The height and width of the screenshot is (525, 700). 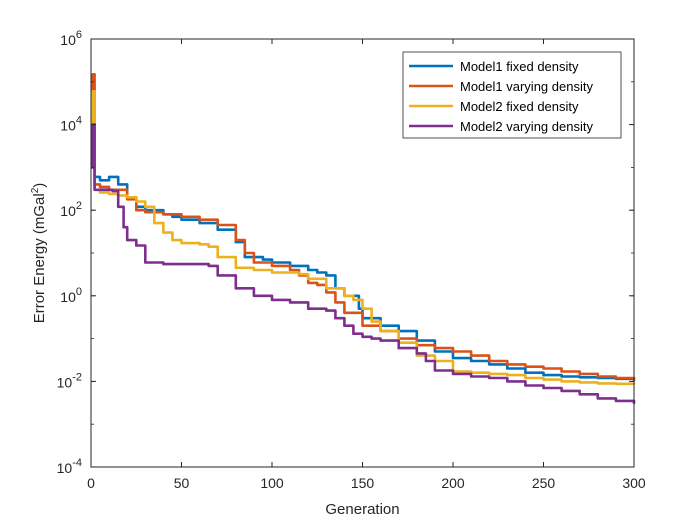 What do you see at coordinates (91, 483) in the screenshot?
I see `x-tick-label: 0` at bounding box center [91, 483].